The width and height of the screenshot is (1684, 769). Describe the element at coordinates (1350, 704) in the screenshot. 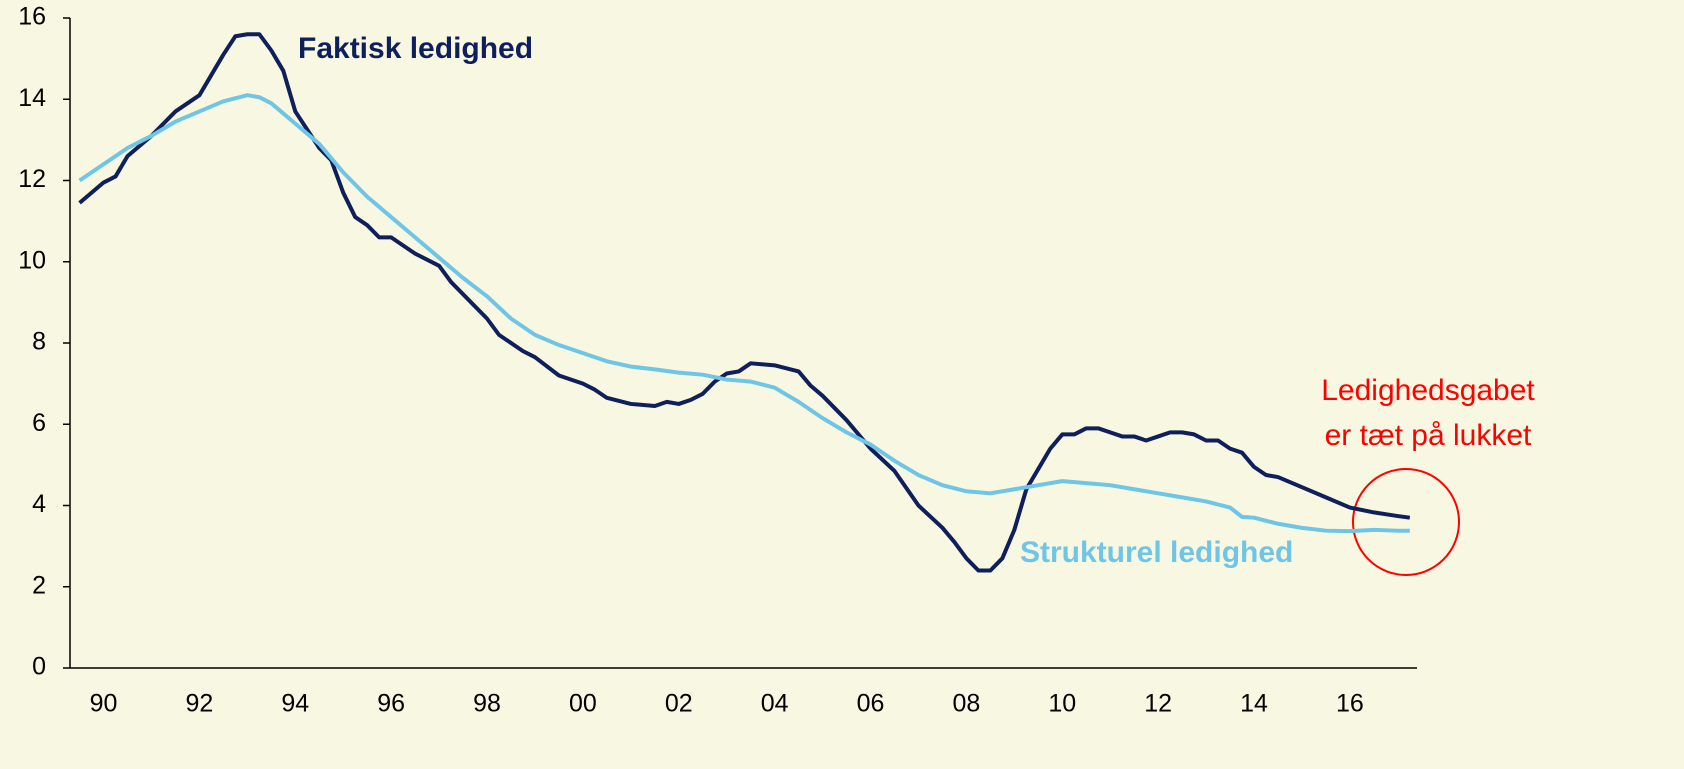

I see `x-tick-label: 16` at that location.